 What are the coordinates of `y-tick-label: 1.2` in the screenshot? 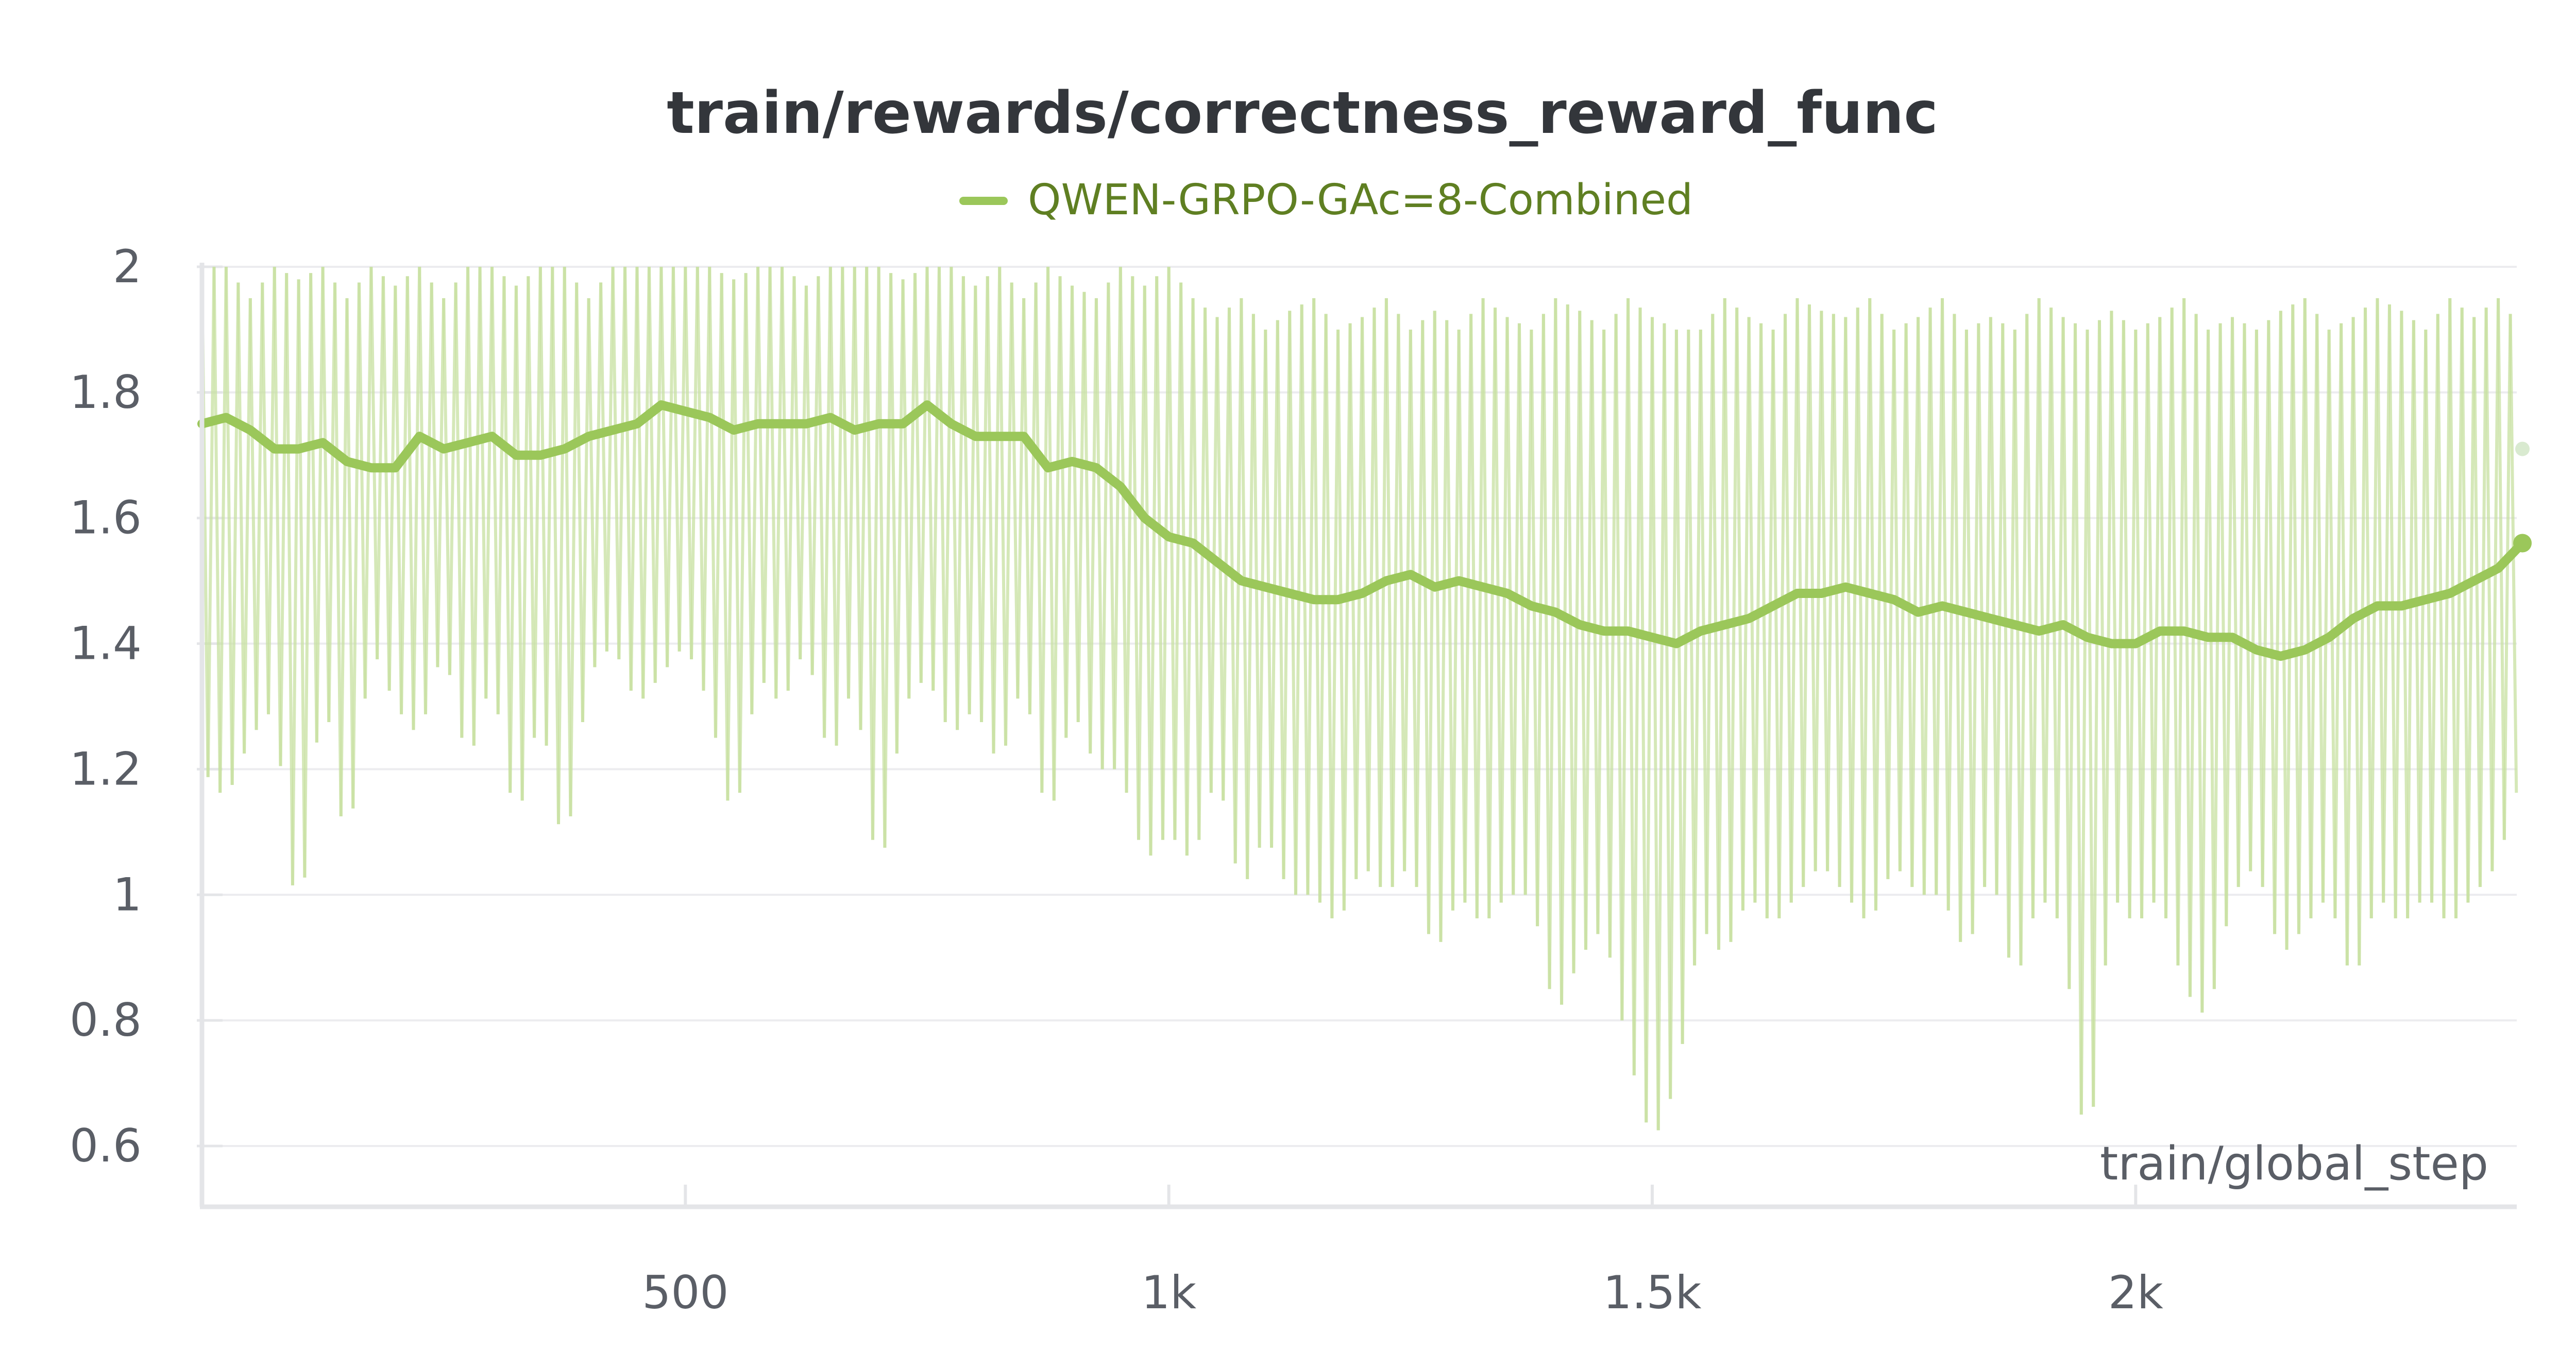 It's located at (106, 768).